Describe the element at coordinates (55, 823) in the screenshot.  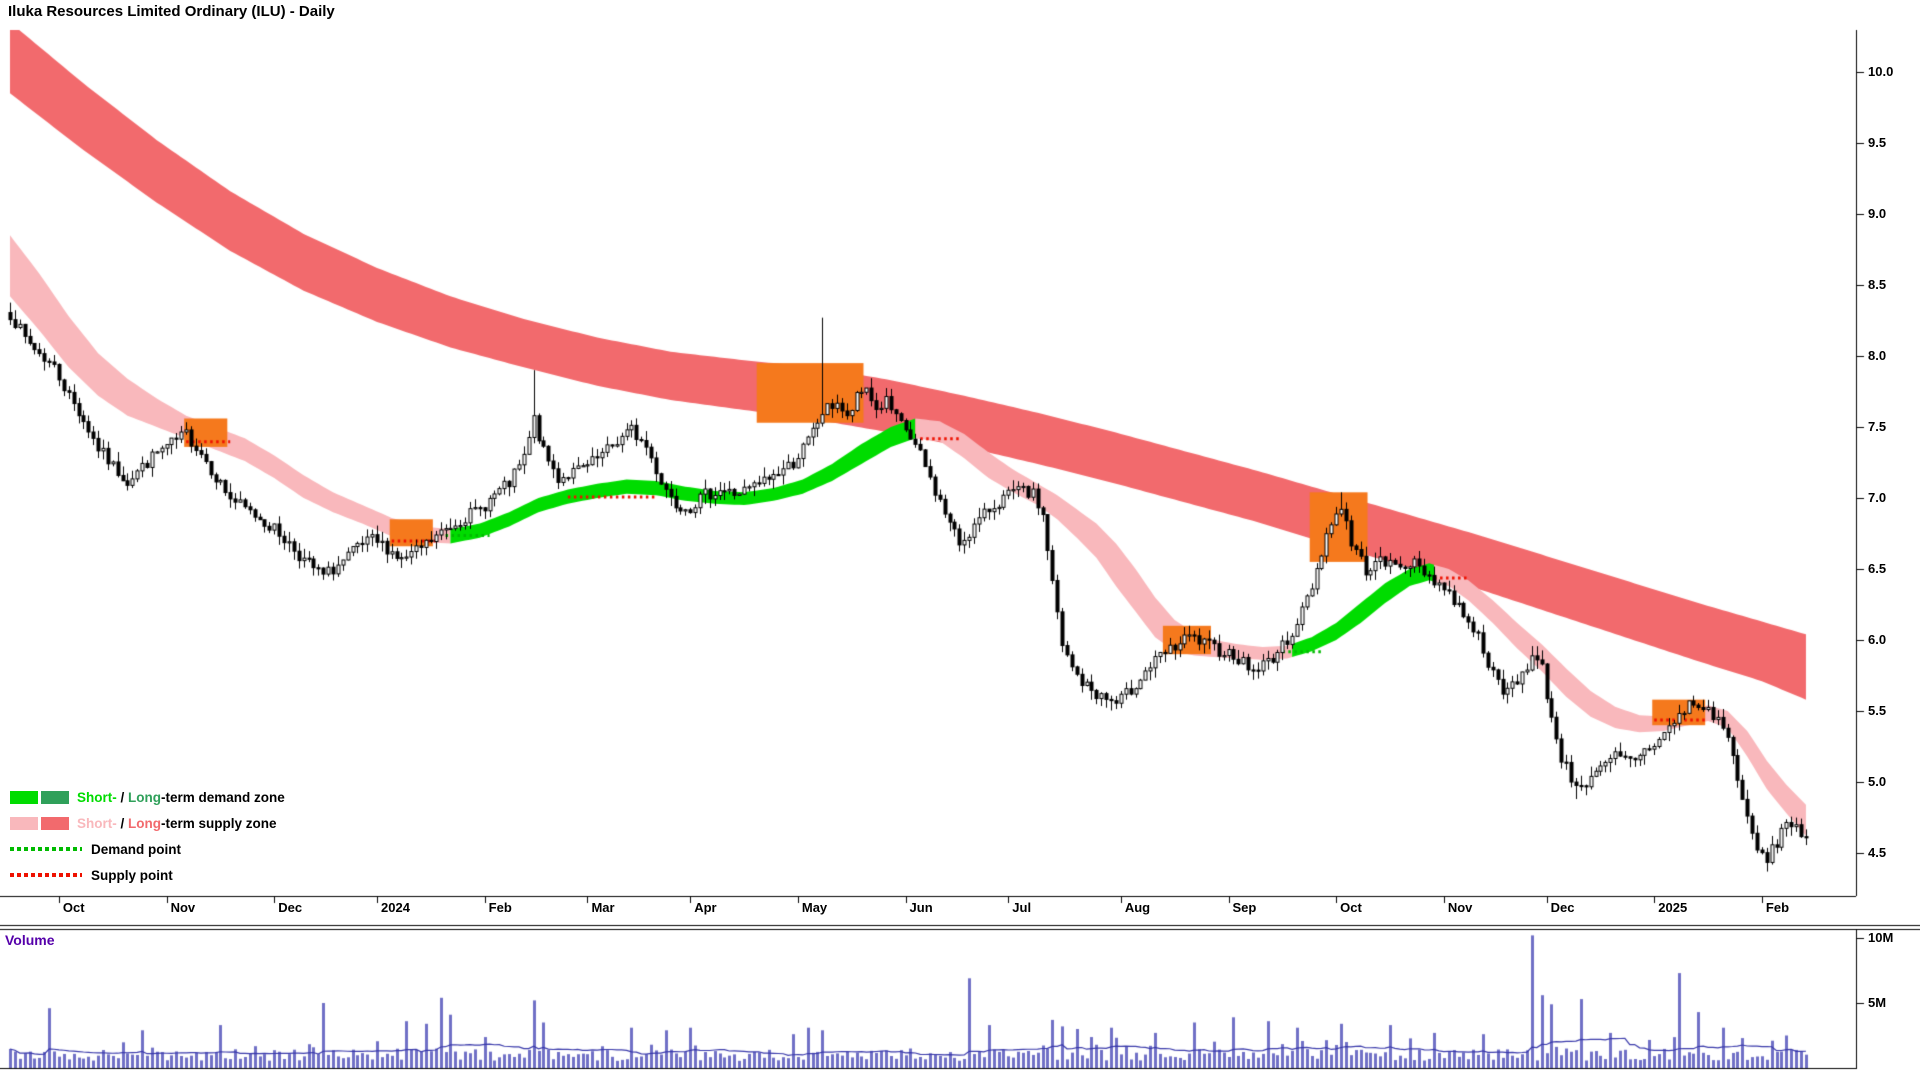
I see `supply-long-swatch` at that location.